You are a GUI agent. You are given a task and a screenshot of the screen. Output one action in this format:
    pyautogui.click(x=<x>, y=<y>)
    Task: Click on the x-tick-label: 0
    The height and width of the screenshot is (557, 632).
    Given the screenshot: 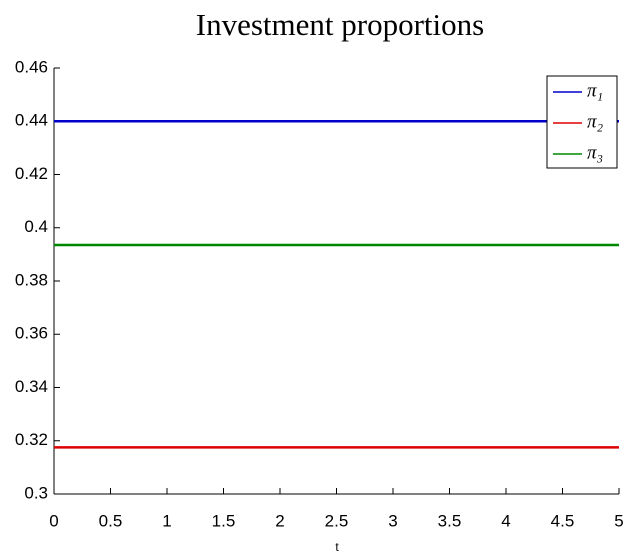 What is the action you would take?
    pyautogui.click(x=53, y=520)
    